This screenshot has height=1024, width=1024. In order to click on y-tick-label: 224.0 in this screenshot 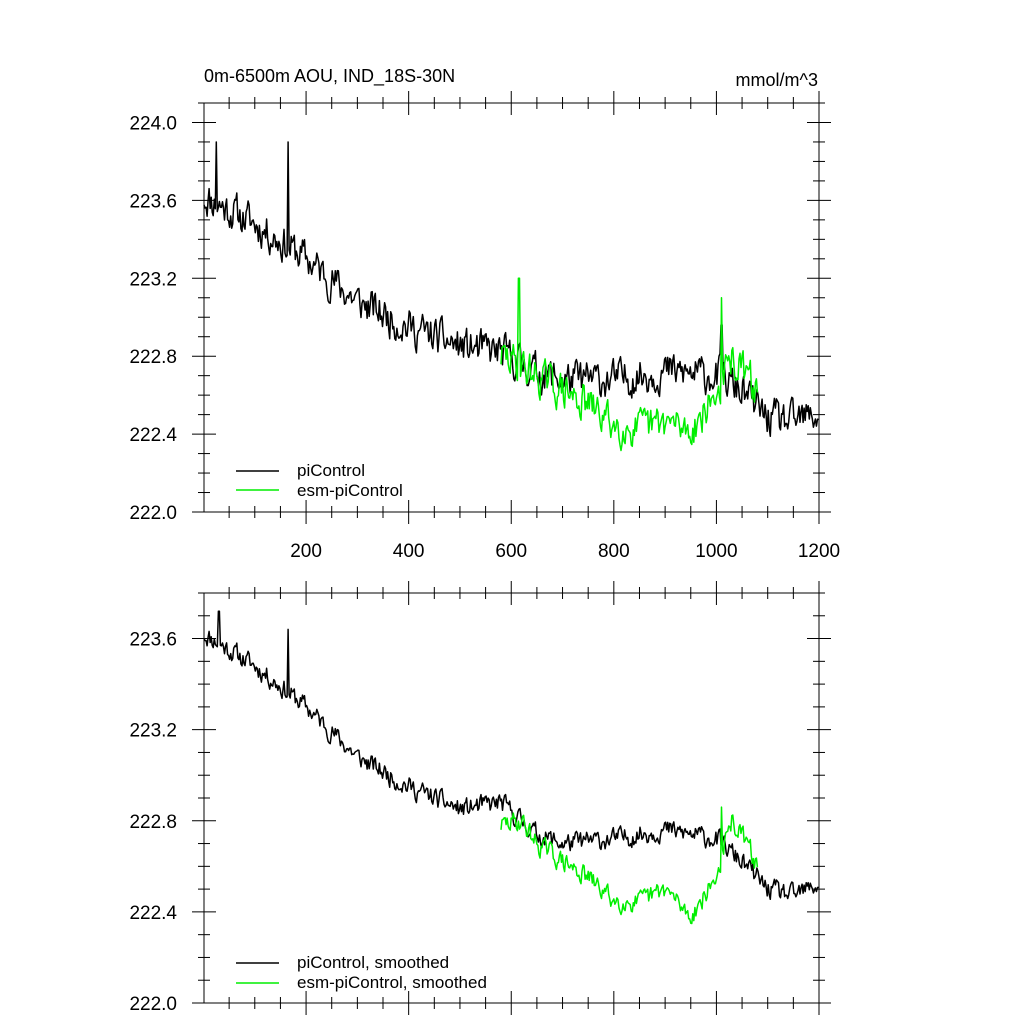, I will do `click(153, 123)`.